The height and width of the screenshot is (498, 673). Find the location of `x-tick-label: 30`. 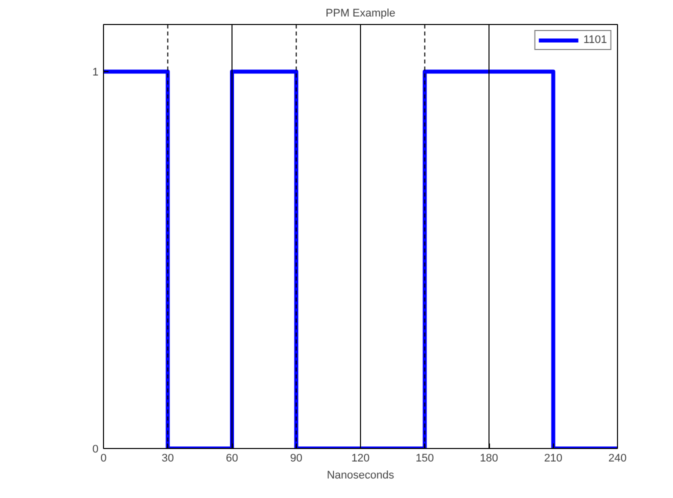

x-tick-label: 30 is located at coordinates (168, 458).